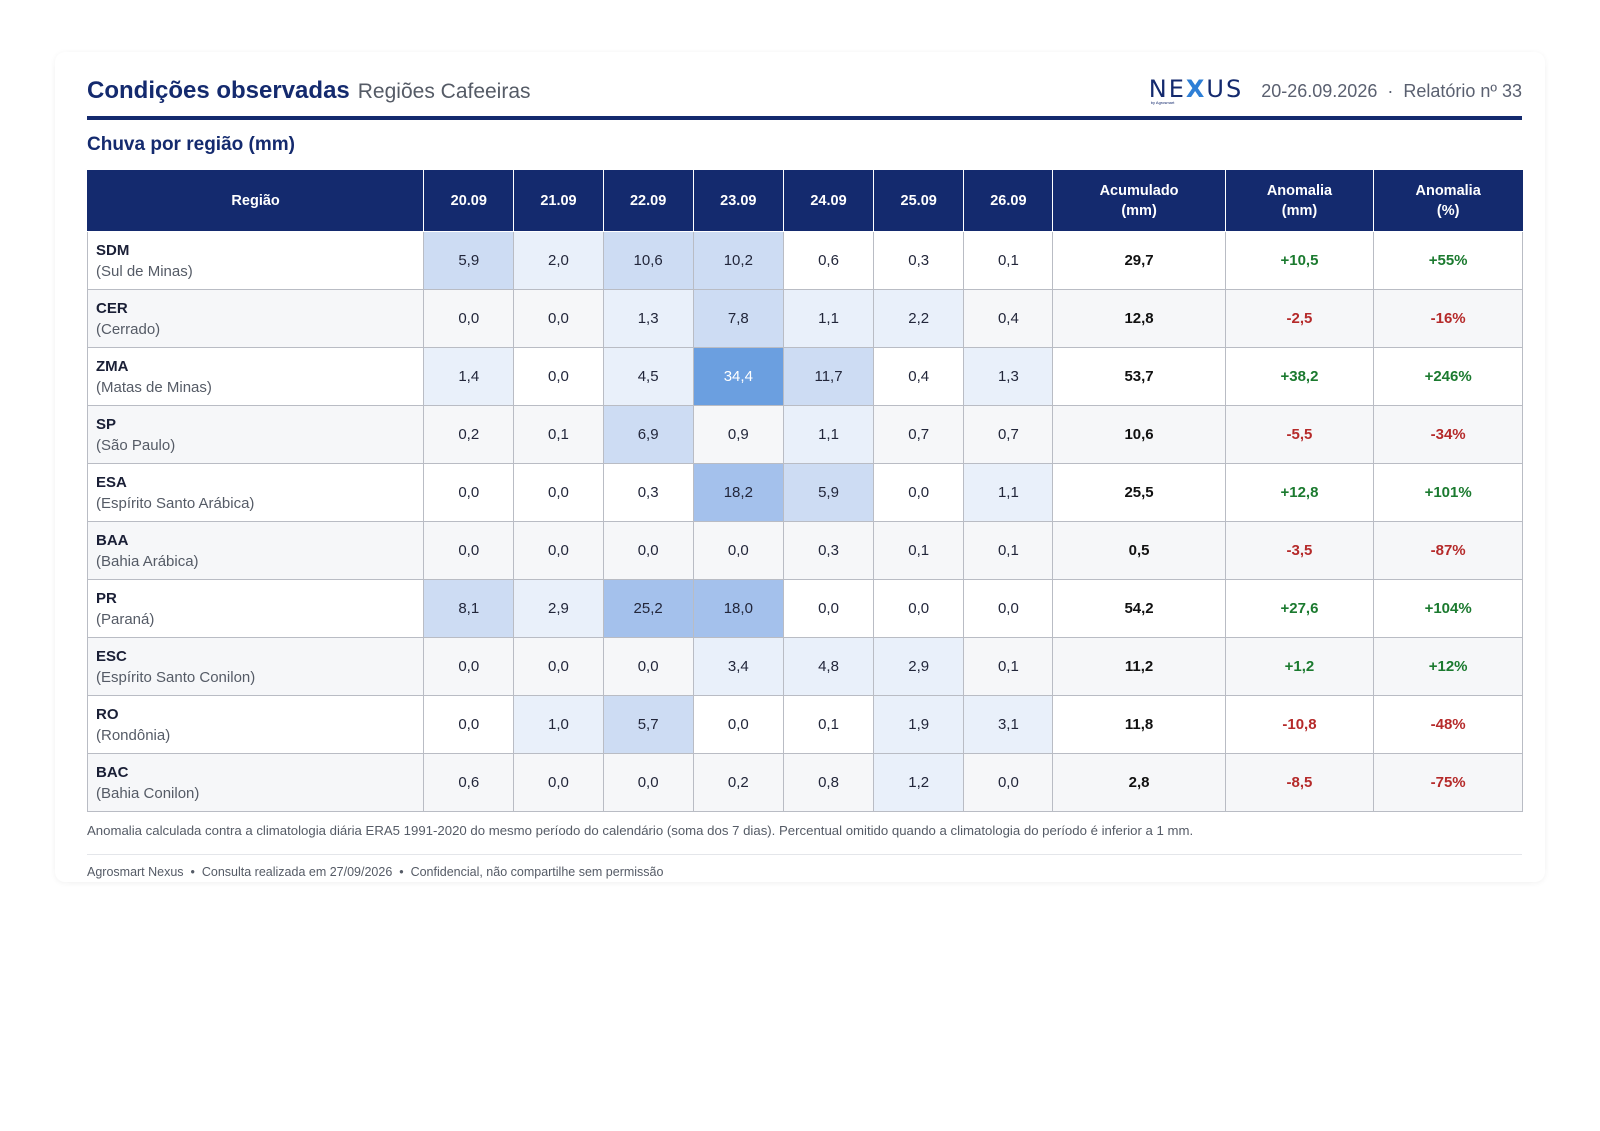 This screenshot has height=1131, width=1600. I want to click on rain-cell: 25,2, so click(648, 608).